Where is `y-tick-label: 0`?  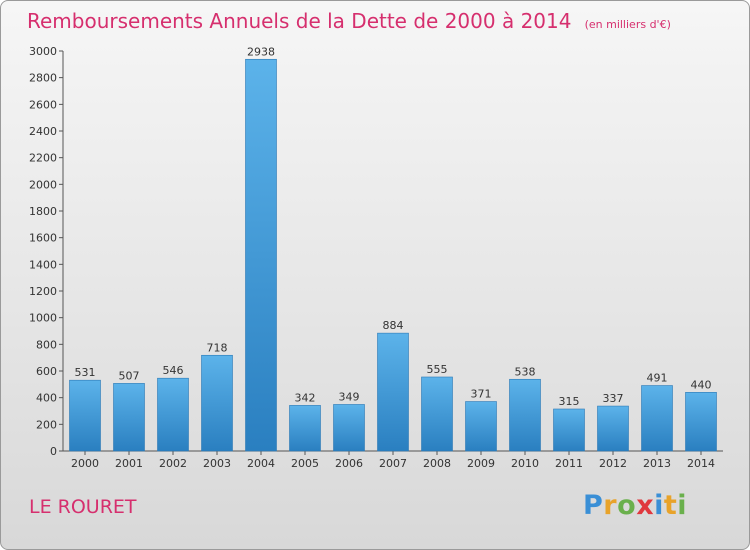
y-tick-label: 0 is located at coordinates (53, 451).